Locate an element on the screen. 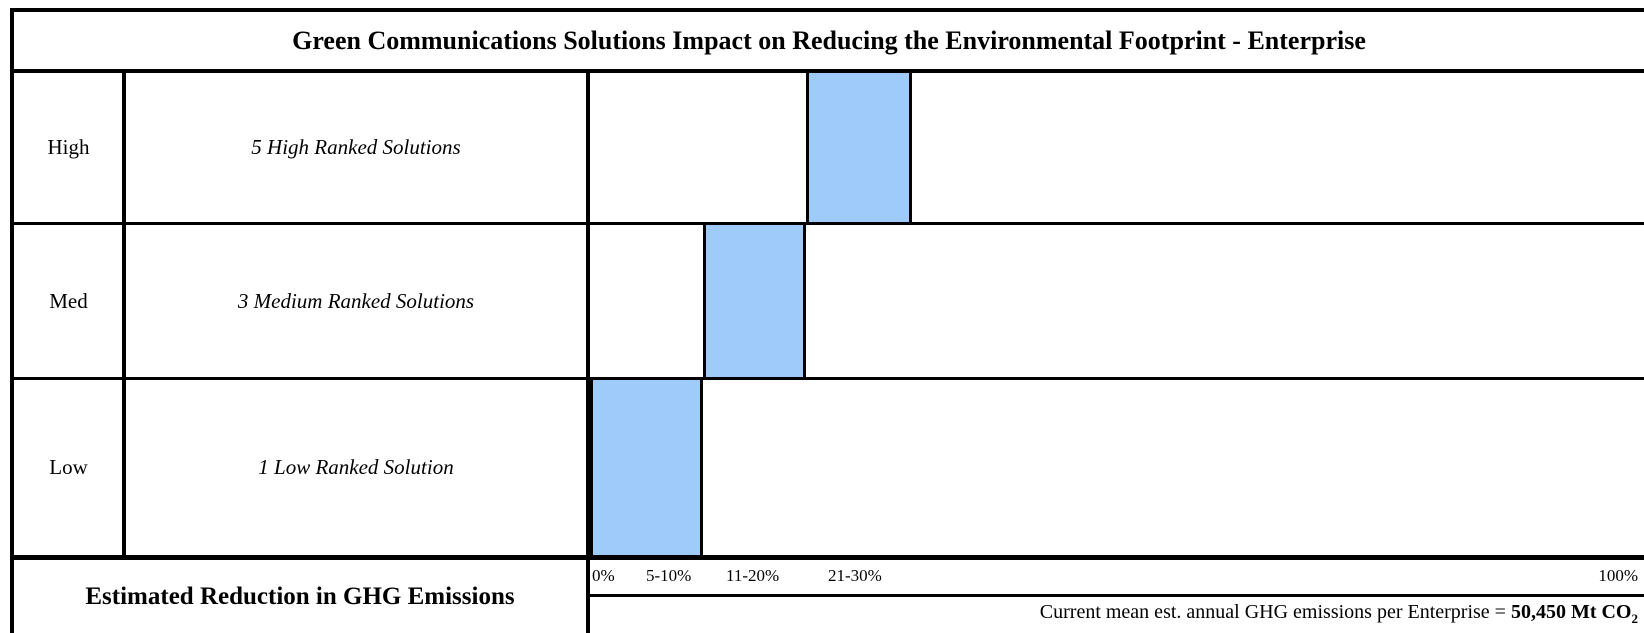 The image size is (1644, 633). bar-high is located at coordinates (859, 147).